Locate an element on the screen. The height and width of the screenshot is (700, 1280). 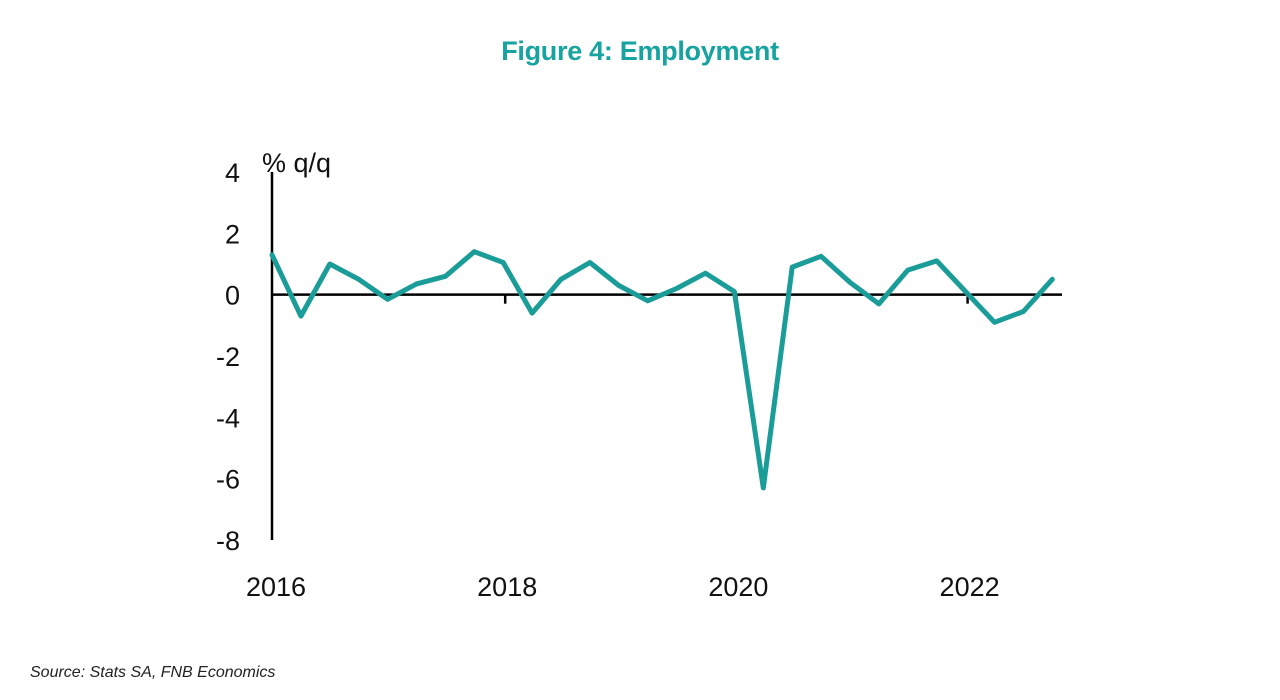
y-tick-label: -6 is located at coordinates (228, 480).